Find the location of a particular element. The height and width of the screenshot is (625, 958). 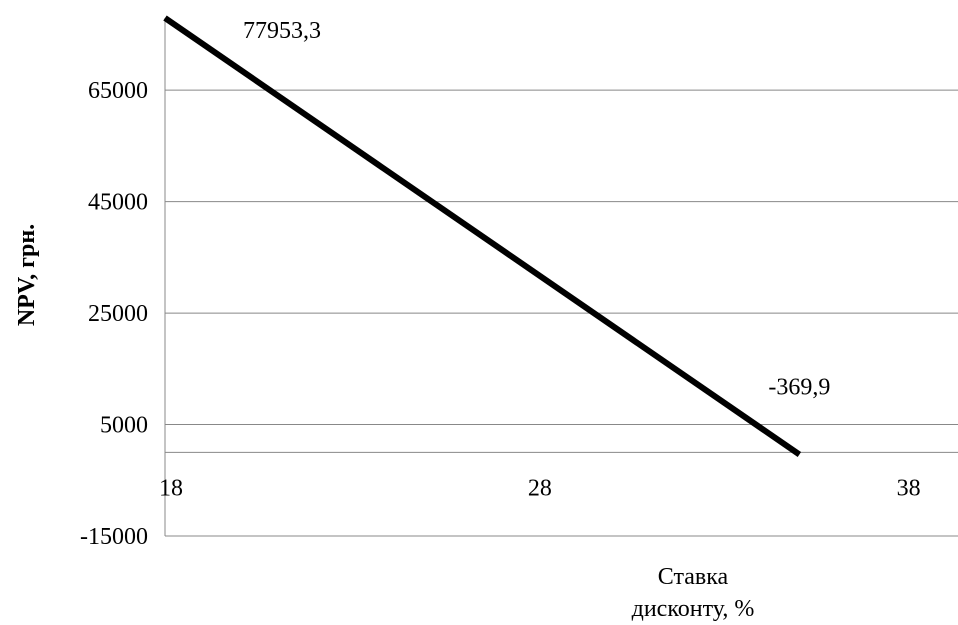

x-tick-label-1: 28 is located at coordinates (540, 488).